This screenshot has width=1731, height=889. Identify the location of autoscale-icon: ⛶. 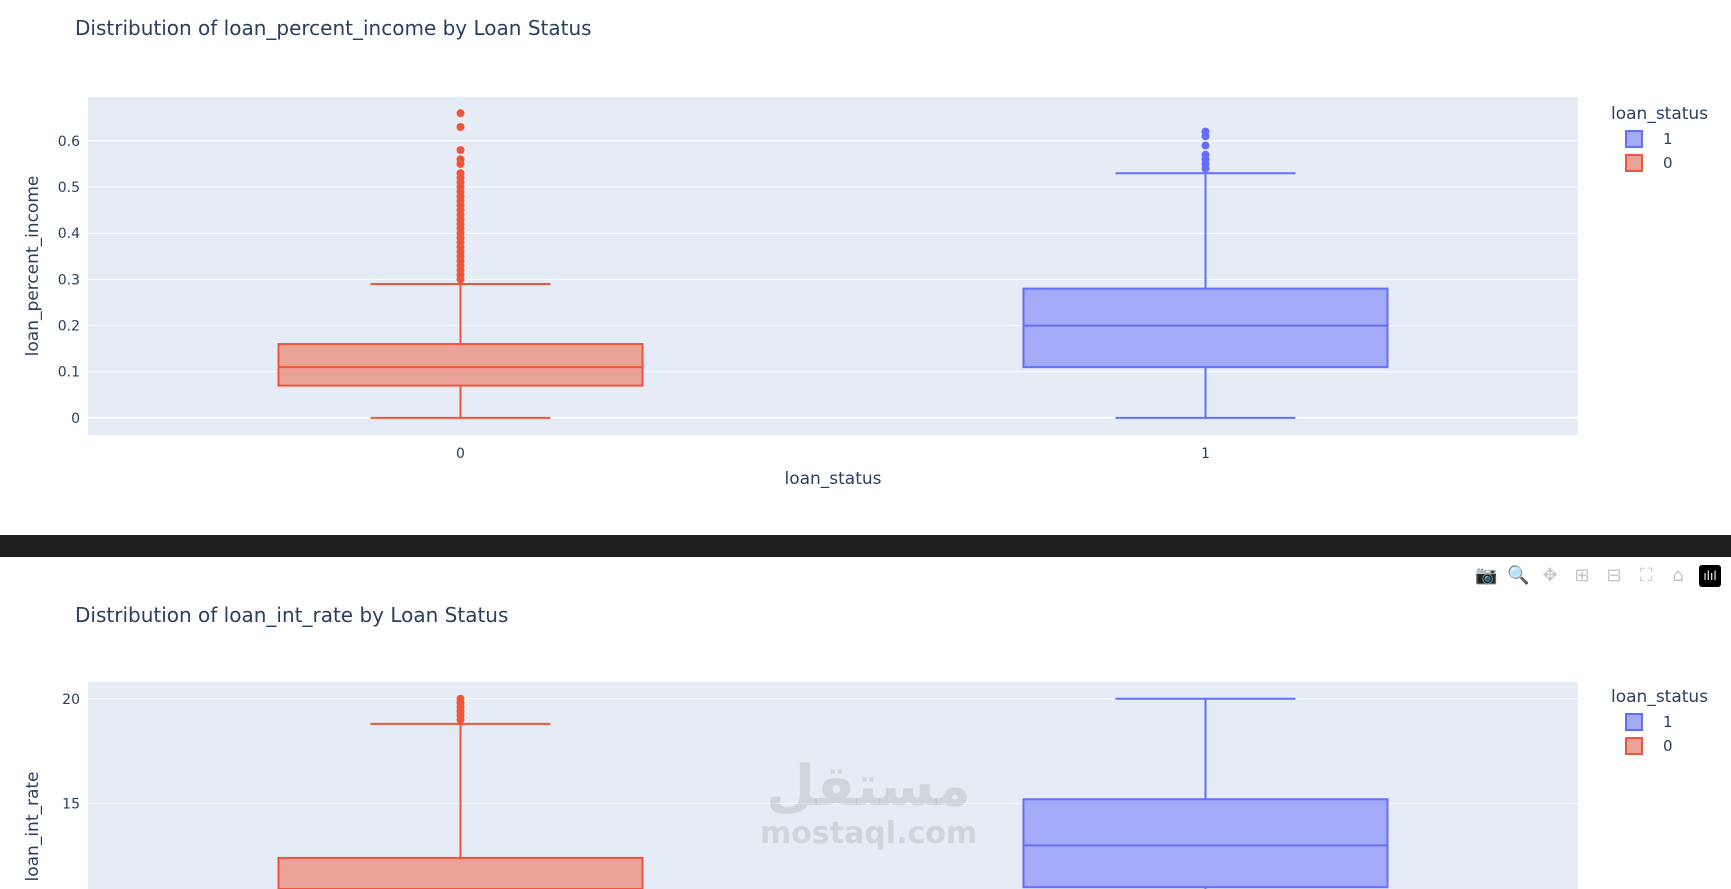
(1646, 575).